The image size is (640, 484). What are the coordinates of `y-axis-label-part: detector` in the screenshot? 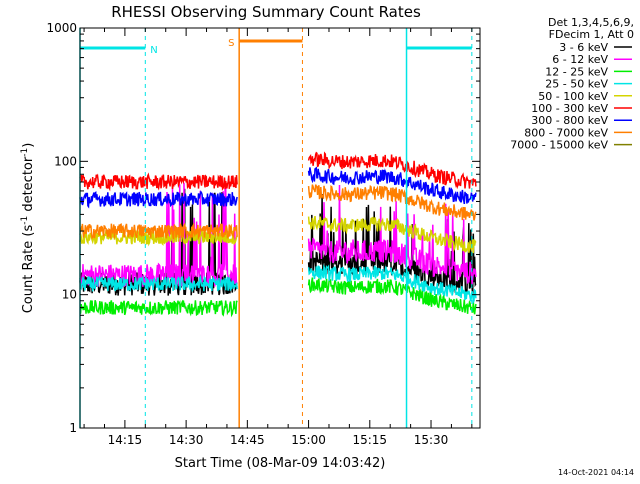 It's located at (28, 186).